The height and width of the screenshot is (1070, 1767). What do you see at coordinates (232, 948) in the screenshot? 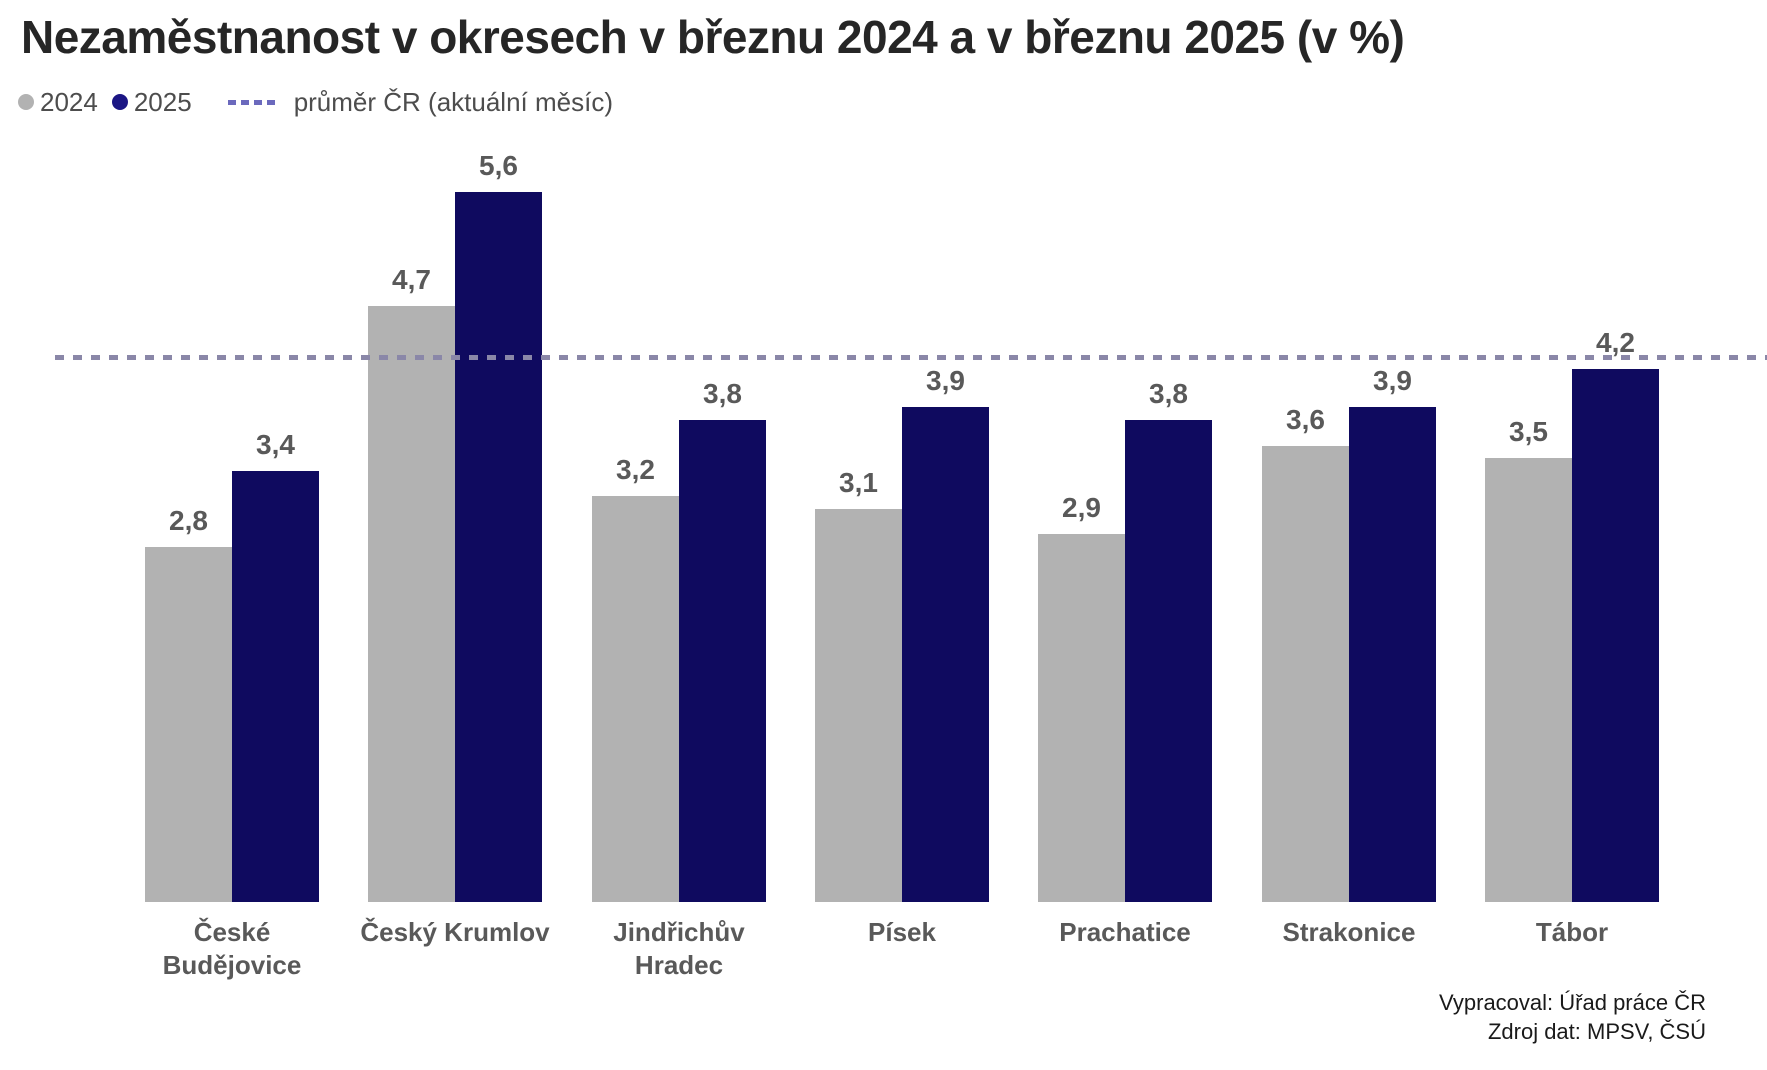
I see `x-axis-label: České Budějovice` at bounding box center [232, 948].